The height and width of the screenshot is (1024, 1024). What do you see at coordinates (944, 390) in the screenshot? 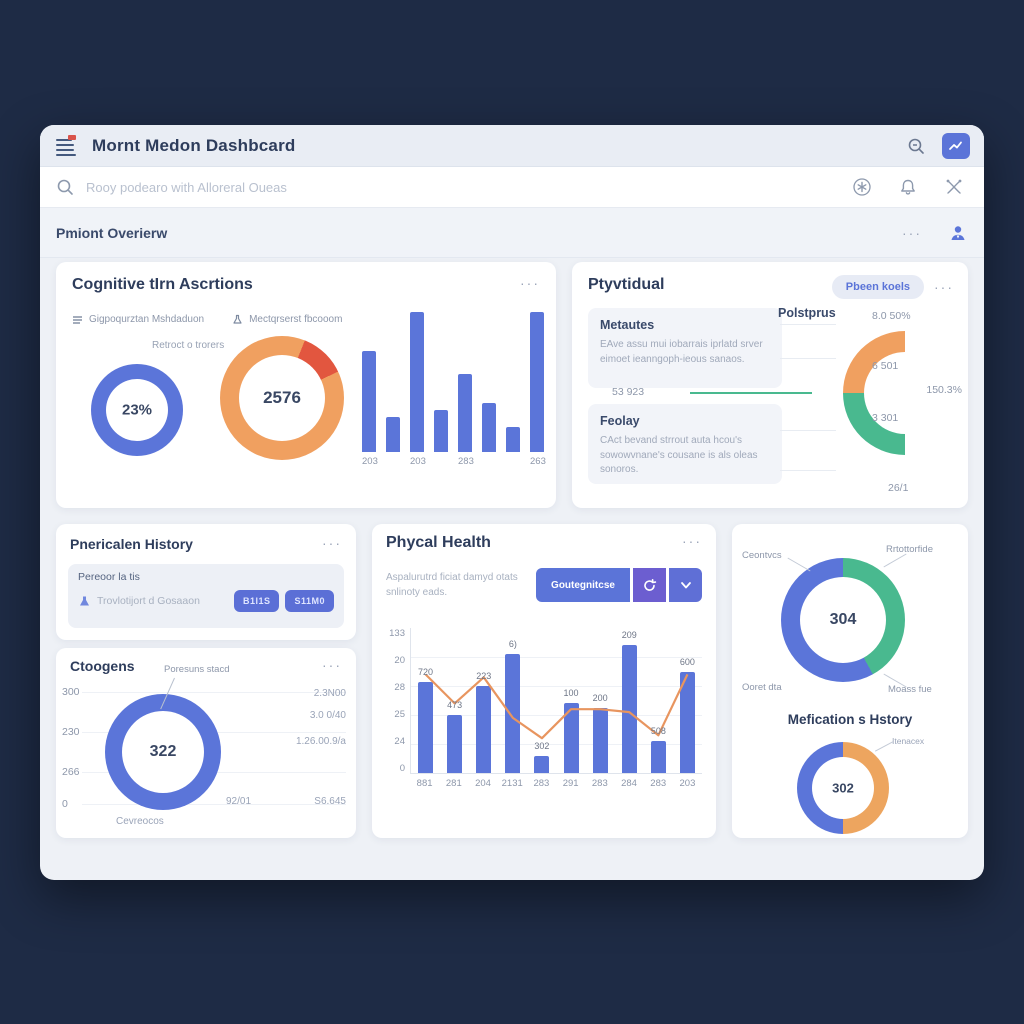
I see `gauge-value: 150.3%` at bounding box center [944, 390].